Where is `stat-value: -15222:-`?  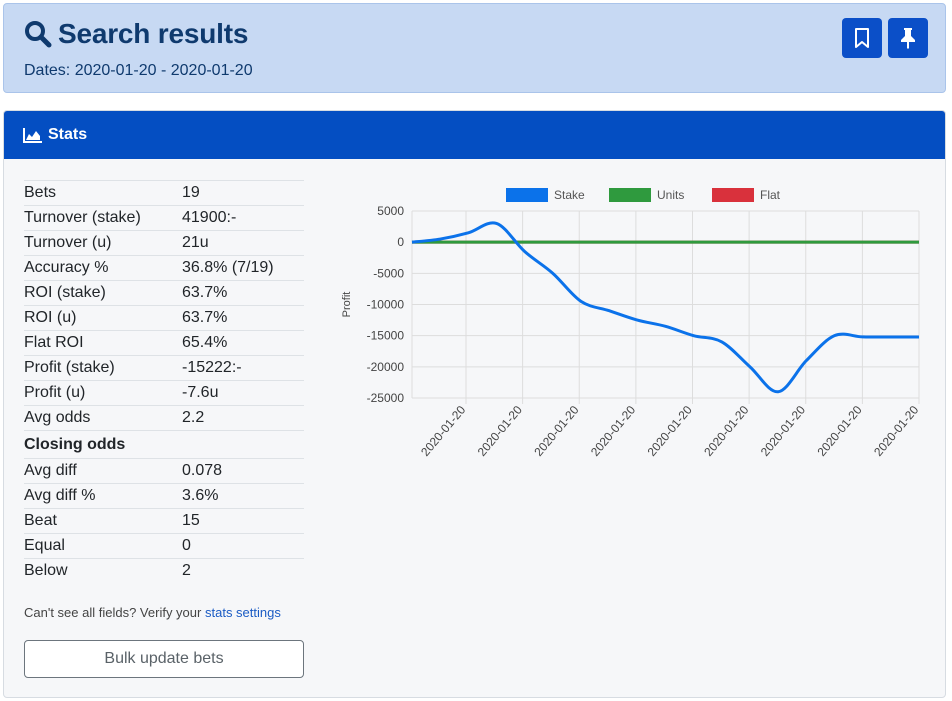 stat-value: -15222:- is located at coordinates (212, 367).